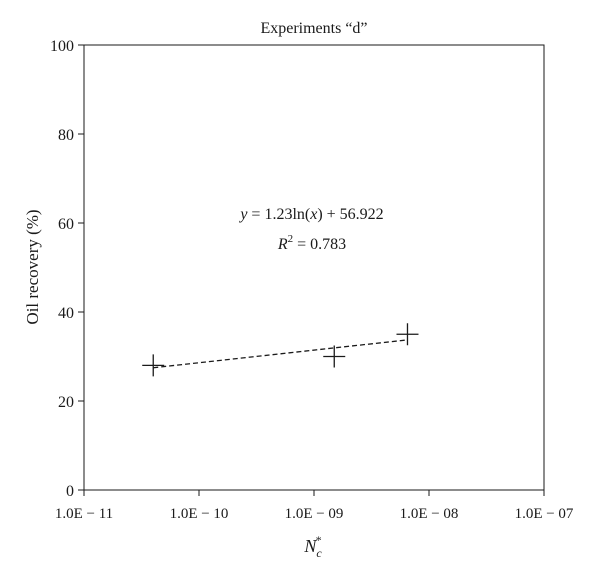  I want to click on trendline, so click(280, 354).